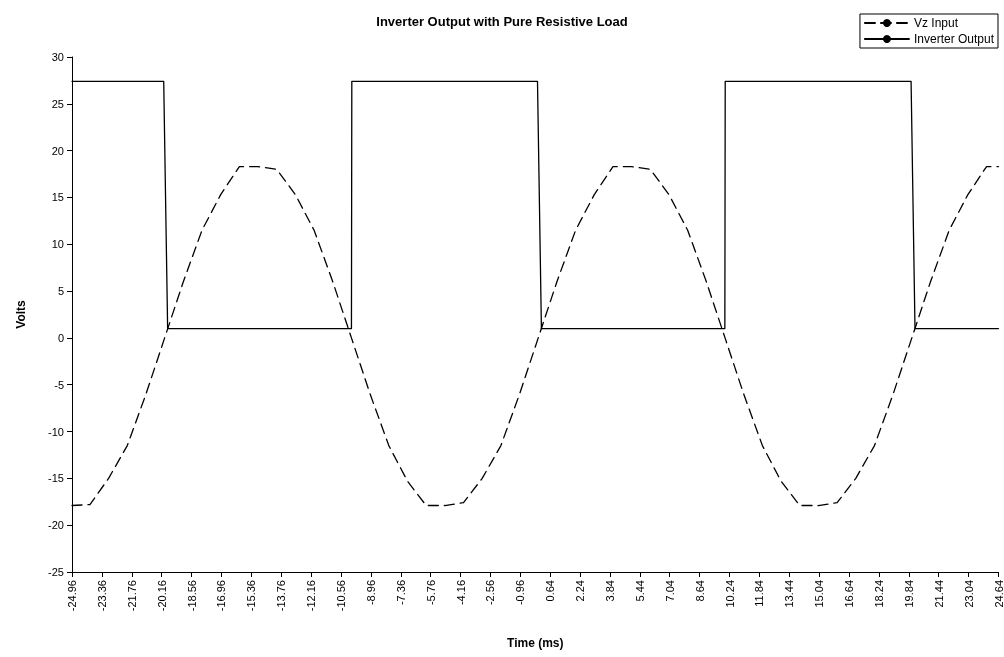 This screenshot has width=1004, height=657. Describe the element at coordinates (639, 591) in the screenshot. I see `x-tick-label: 5.44` at that location.